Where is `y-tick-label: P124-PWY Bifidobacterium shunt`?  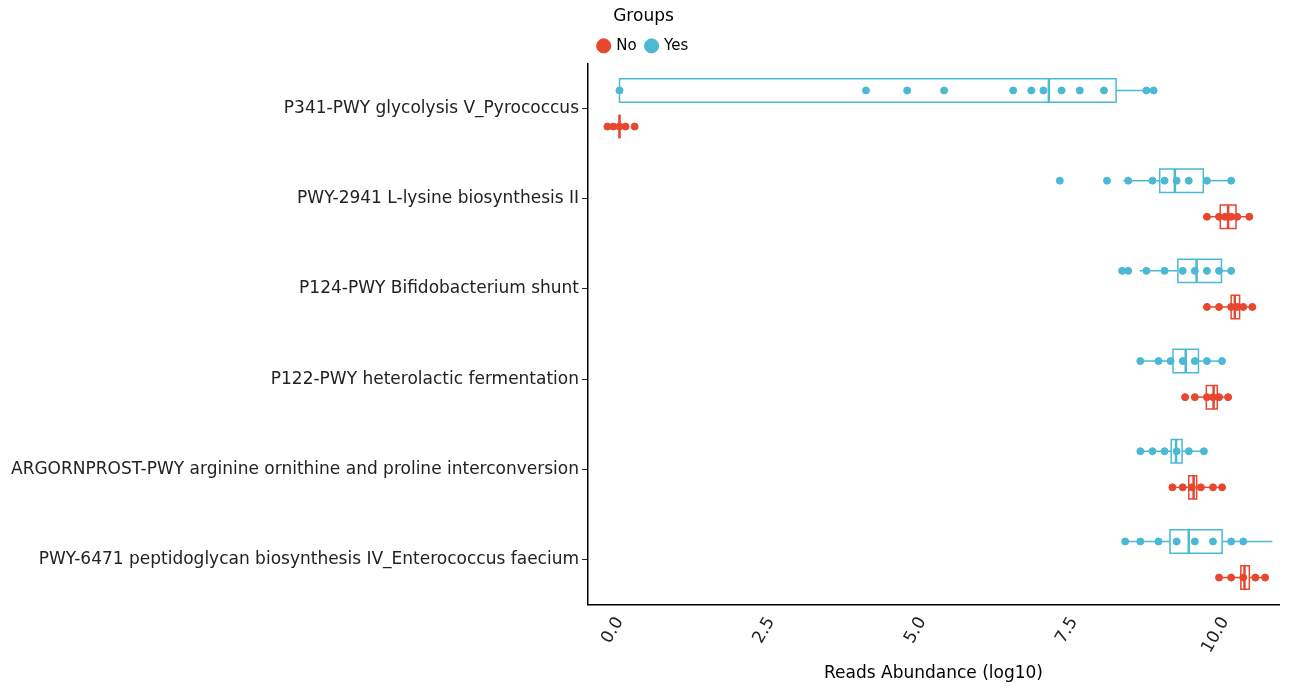
y-tick-label: P124-PWY Bifidobacterium shunt is located at coordinates (439, 287).